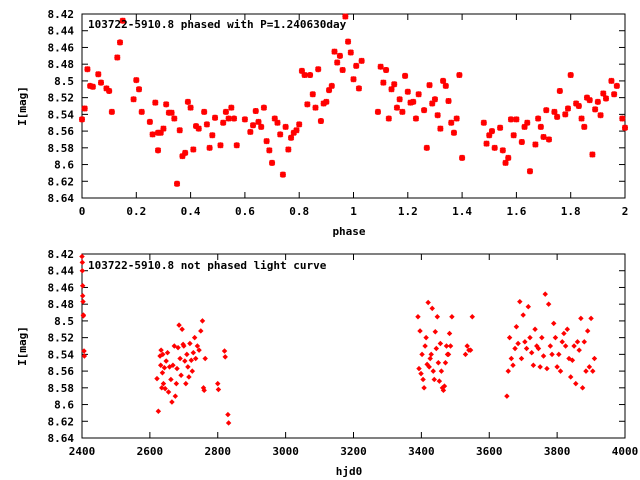  What do you see at coordinates (61, 198) in the screenshot?
I see `y-tick-label: 8.64` at bounding box center [61, 198].